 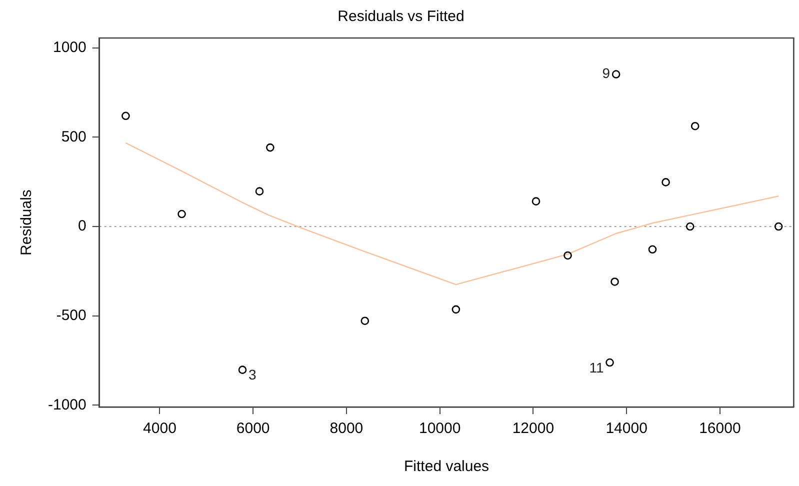 What do you see at coordinates (606, 73) in the screenshot?
I see `annotation: 9` at bounding box center [606, 73].